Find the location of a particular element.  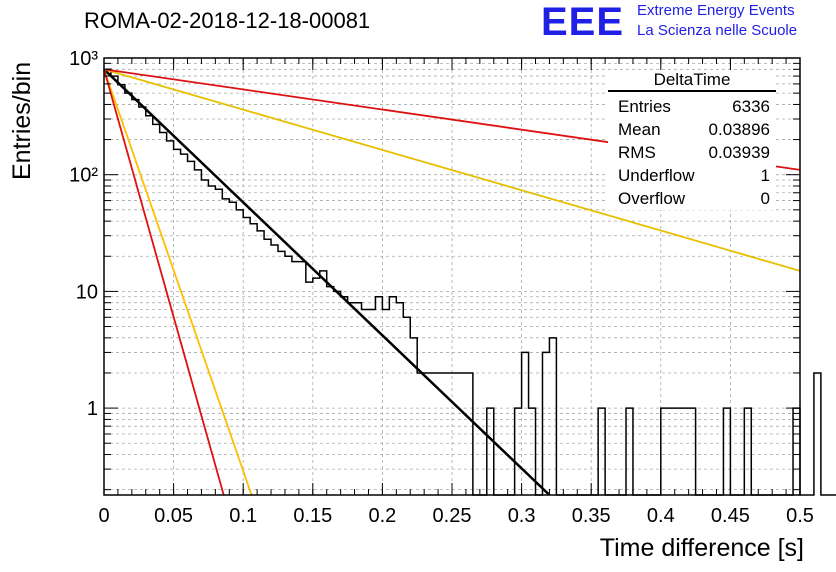

stats-label: Underflow is located at coordinates (656, 175).